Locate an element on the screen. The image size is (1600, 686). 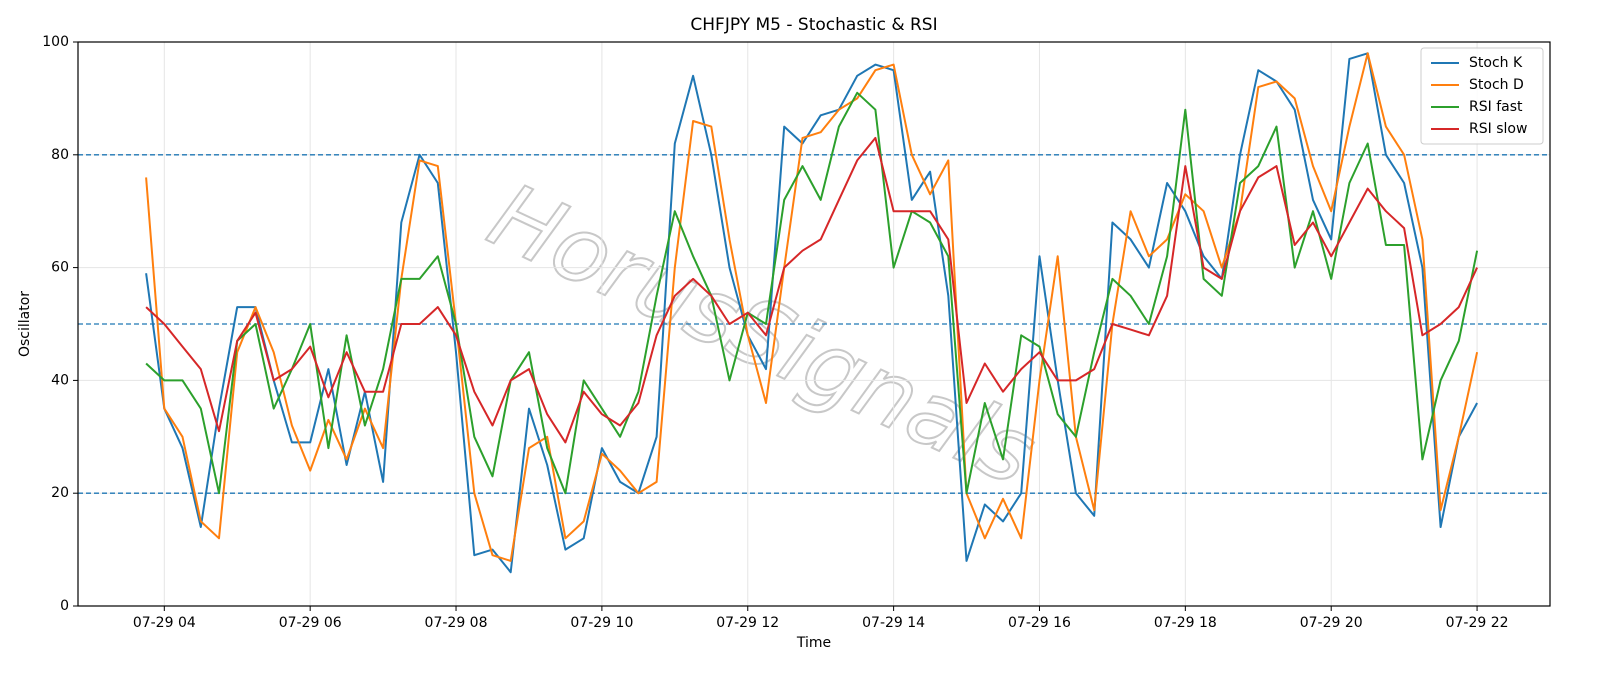
legend-box is located at coordinates (1482, 96).